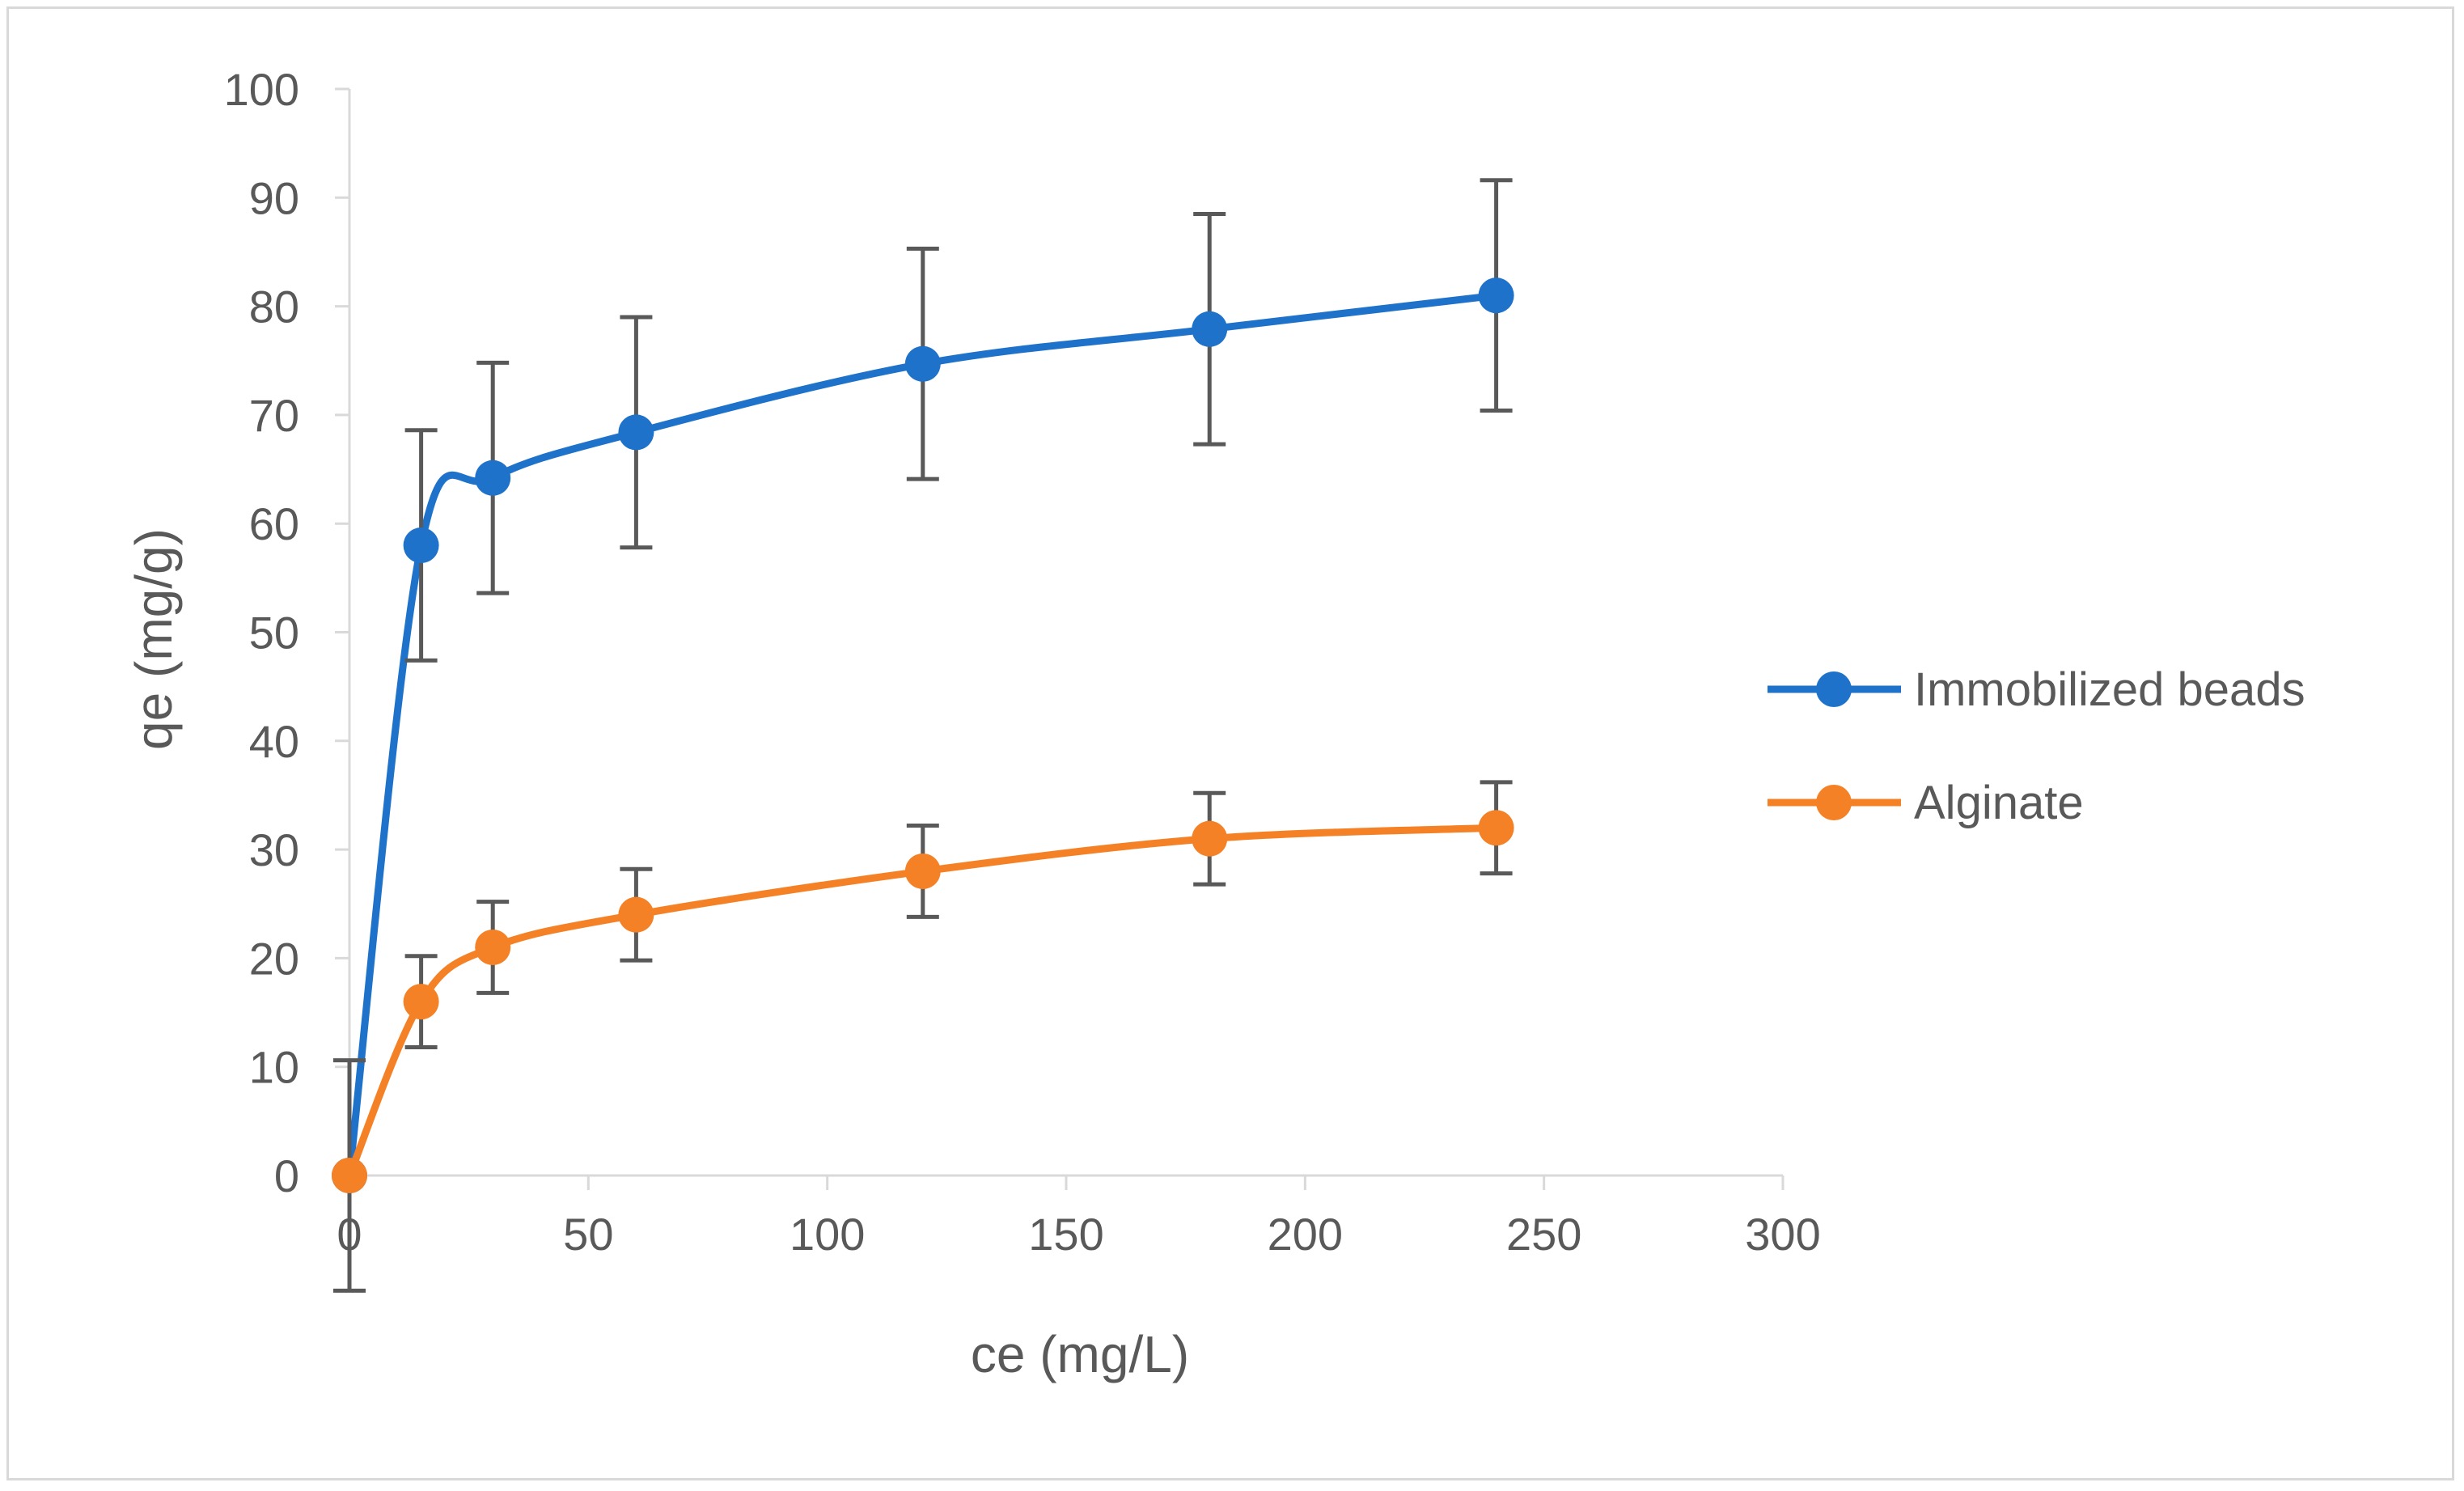 This screenshot has height=1491, width=2464. Describe the element at coordinates (1999, 803) in the screenshot. I see `legend-label: Alginate` at that location.